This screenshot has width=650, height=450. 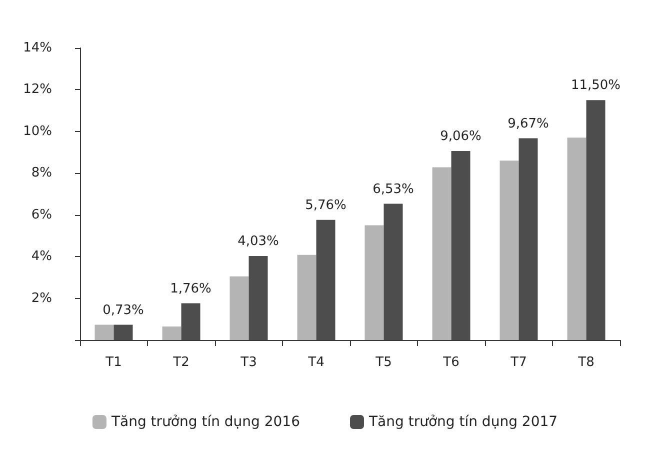 I want to click on data-label: 11,50%, so click(x=595, y=86).